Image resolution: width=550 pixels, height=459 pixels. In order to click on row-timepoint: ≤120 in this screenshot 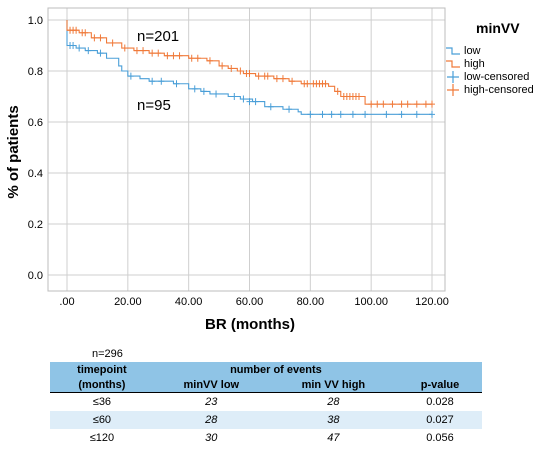, I will do `click(102, 438)`.